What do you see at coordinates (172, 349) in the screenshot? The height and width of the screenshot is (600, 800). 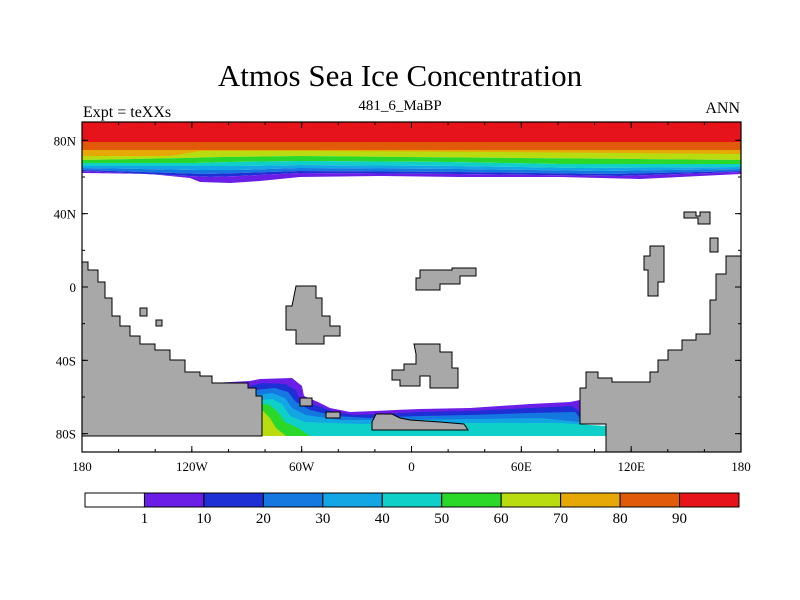 I see `land-americas-west` at bounding box center [172, 349].